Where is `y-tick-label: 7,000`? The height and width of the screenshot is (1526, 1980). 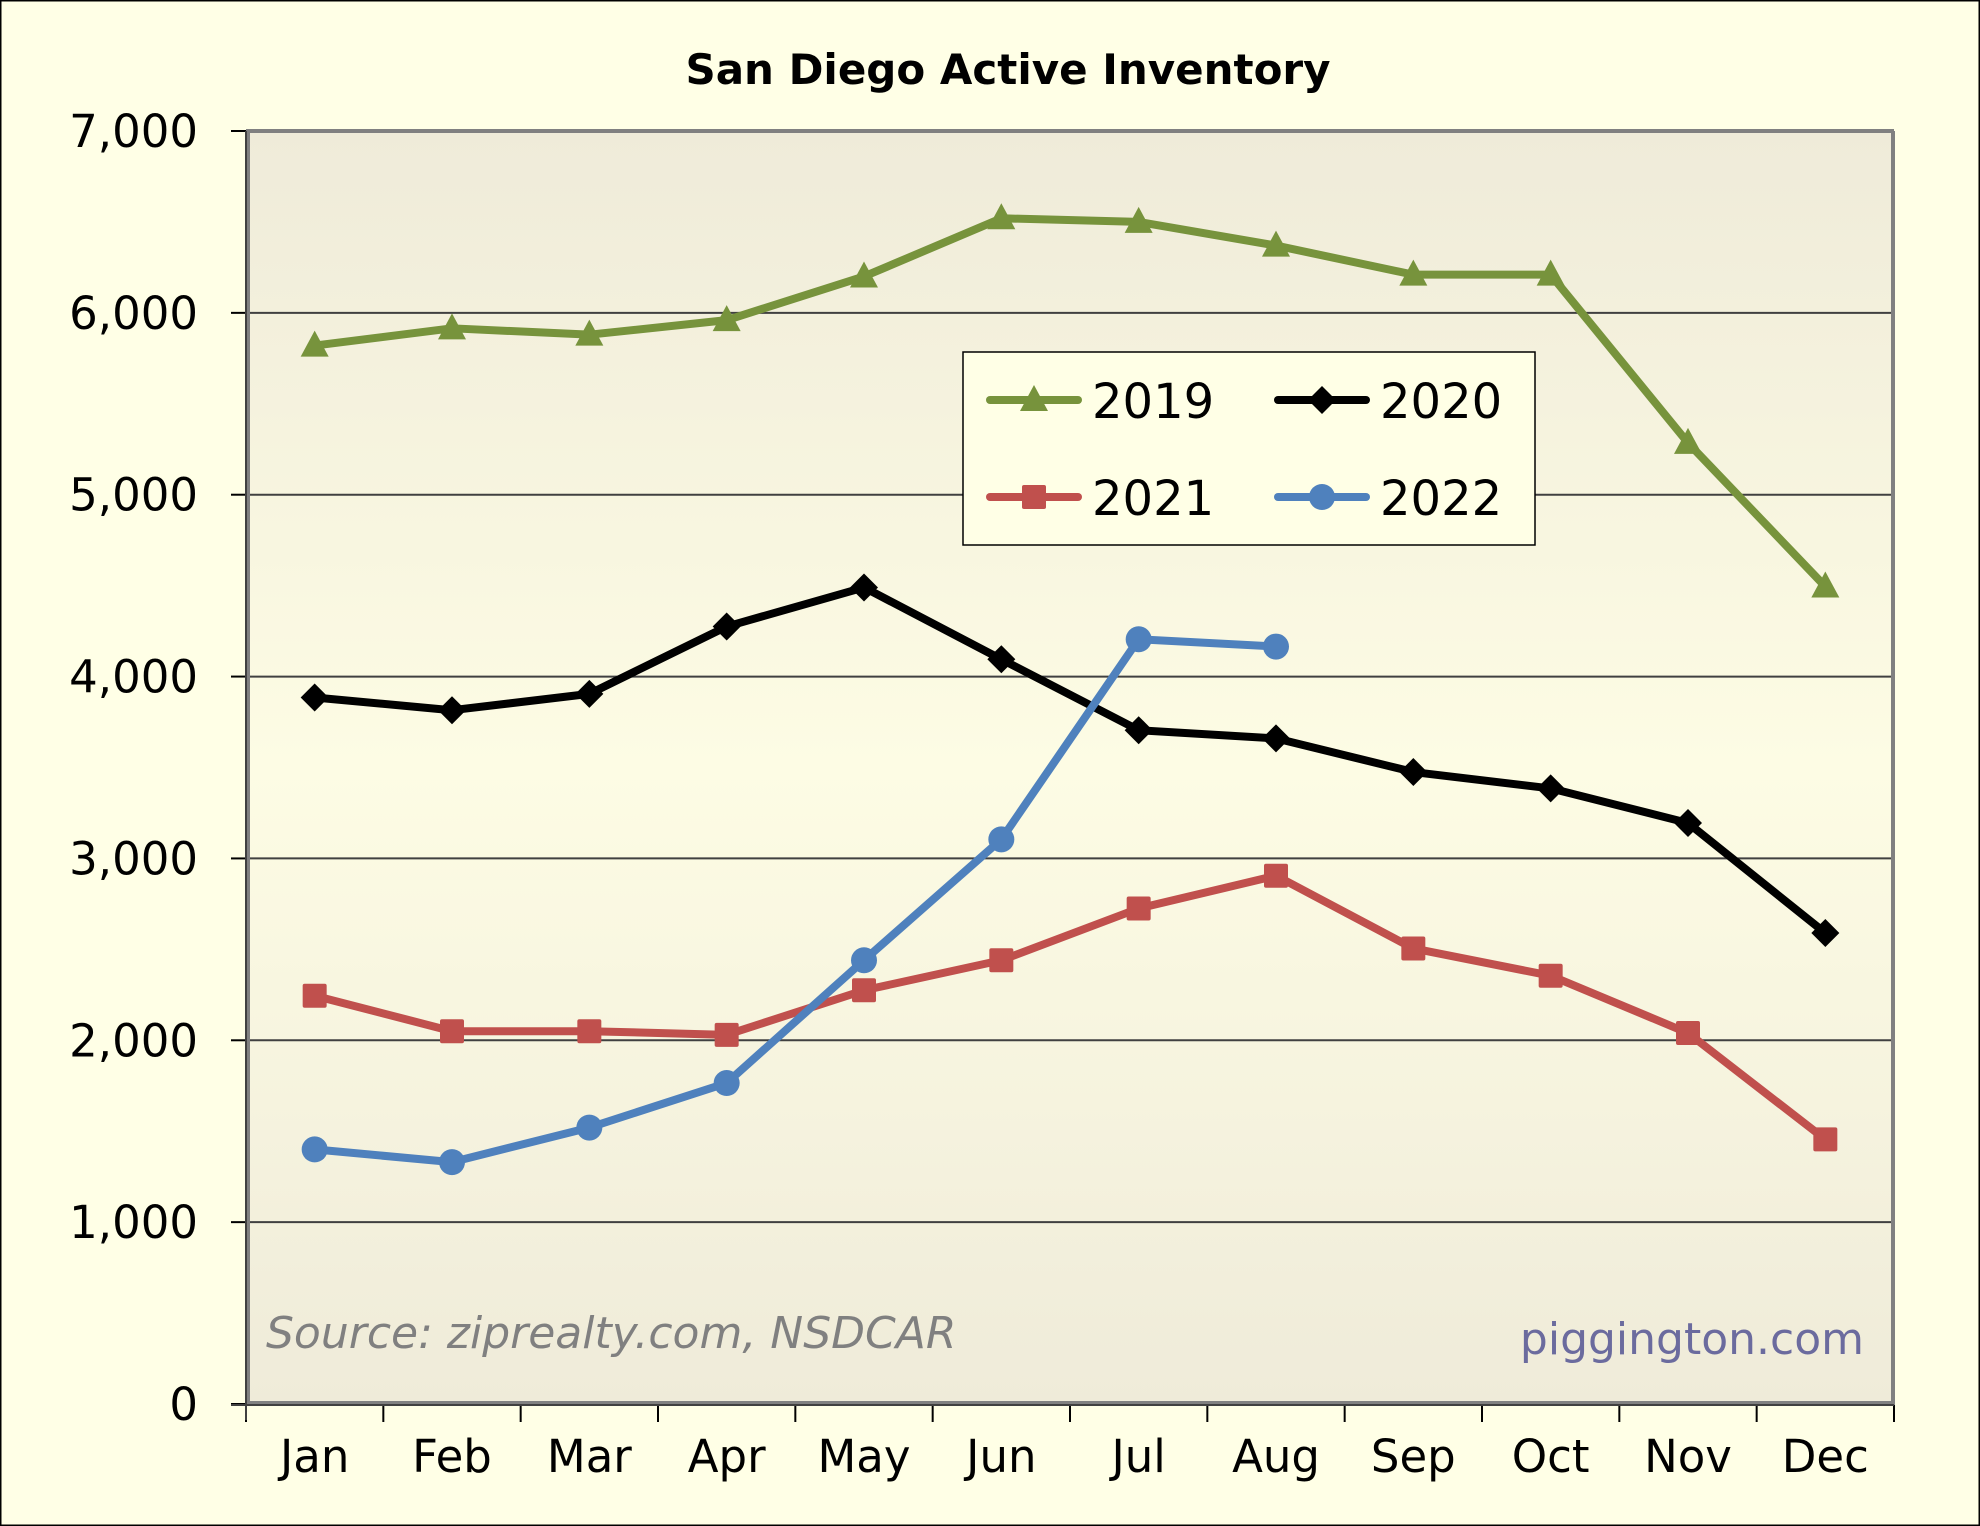
y-tick-label: 7,000 is located at coordinates (133, 131).